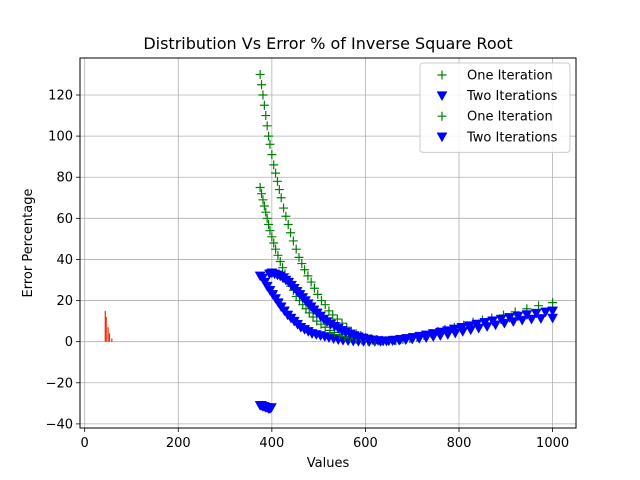 This screenshot has width=640, height=480. Describe the element at coordinates (69, 342) in the screenshot. I see `y-tick-label: 0` at that location.